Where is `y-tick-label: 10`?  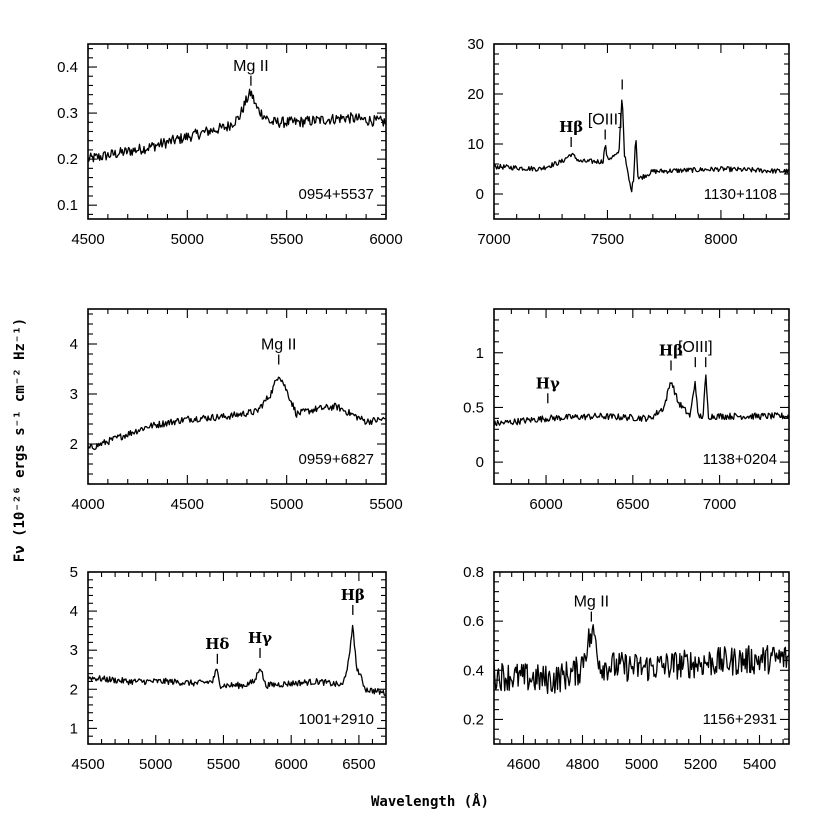 y-tick-label: 10 is located at coordinates (475, 144).